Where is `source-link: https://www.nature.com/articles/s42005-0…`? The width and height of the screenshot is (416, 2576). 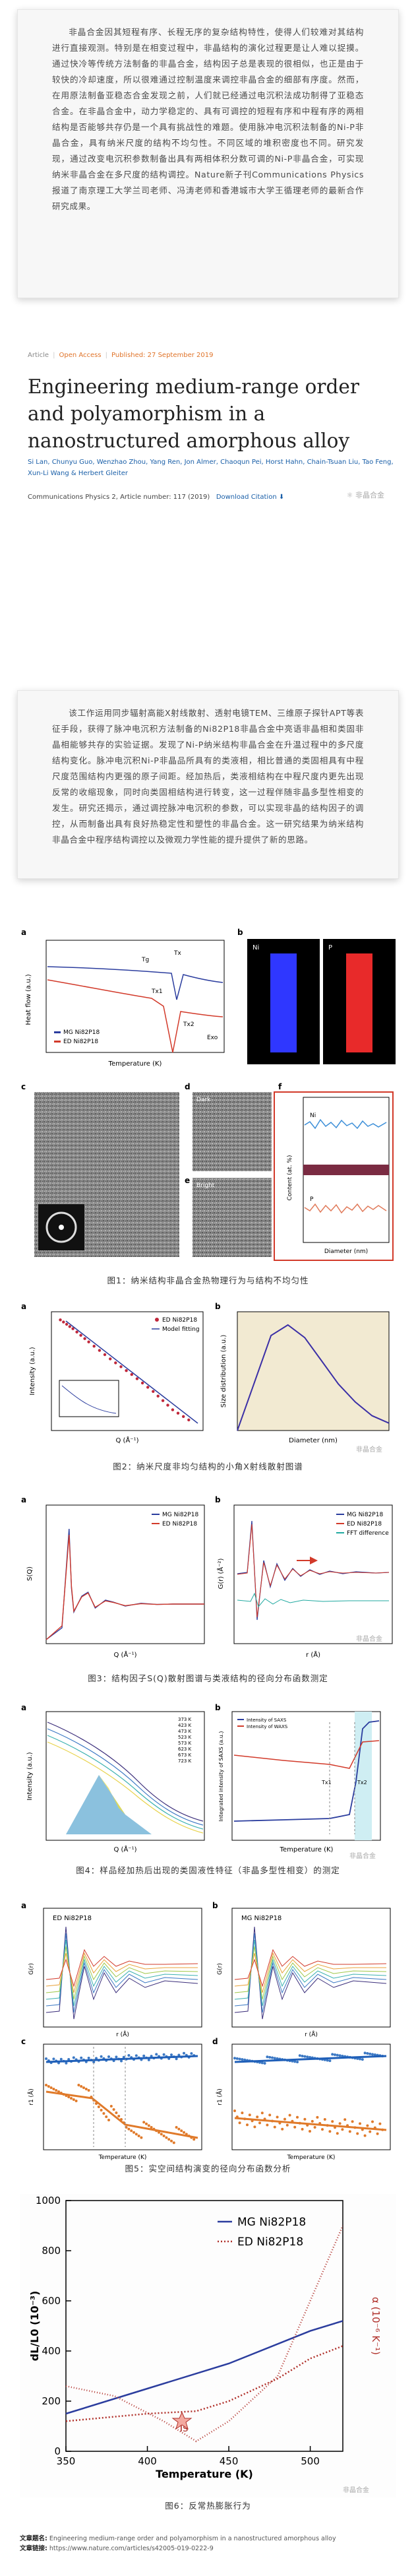 source-link: https://www.nature.com/articles/s42005-0… is located at coordinates (131, 2548).